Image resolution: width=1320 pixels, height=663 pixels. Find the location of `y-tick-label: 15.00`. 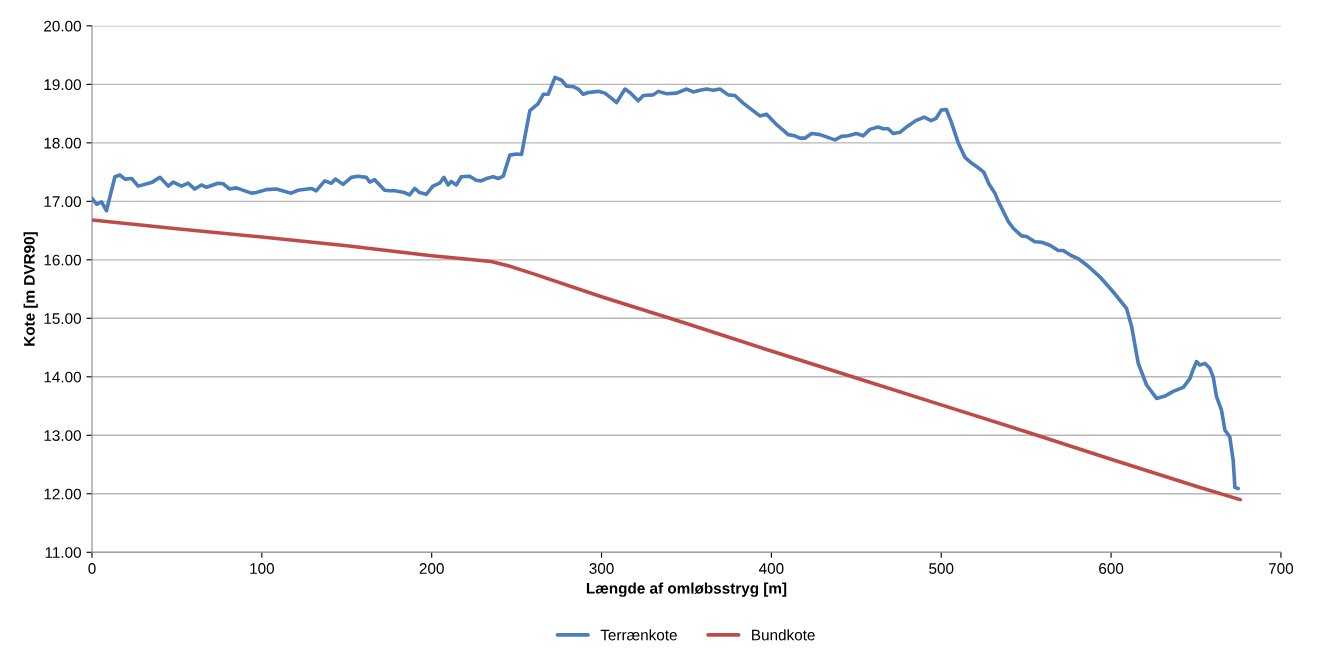

y-tick-label: 15.00 is located at coordinates (62, 318).